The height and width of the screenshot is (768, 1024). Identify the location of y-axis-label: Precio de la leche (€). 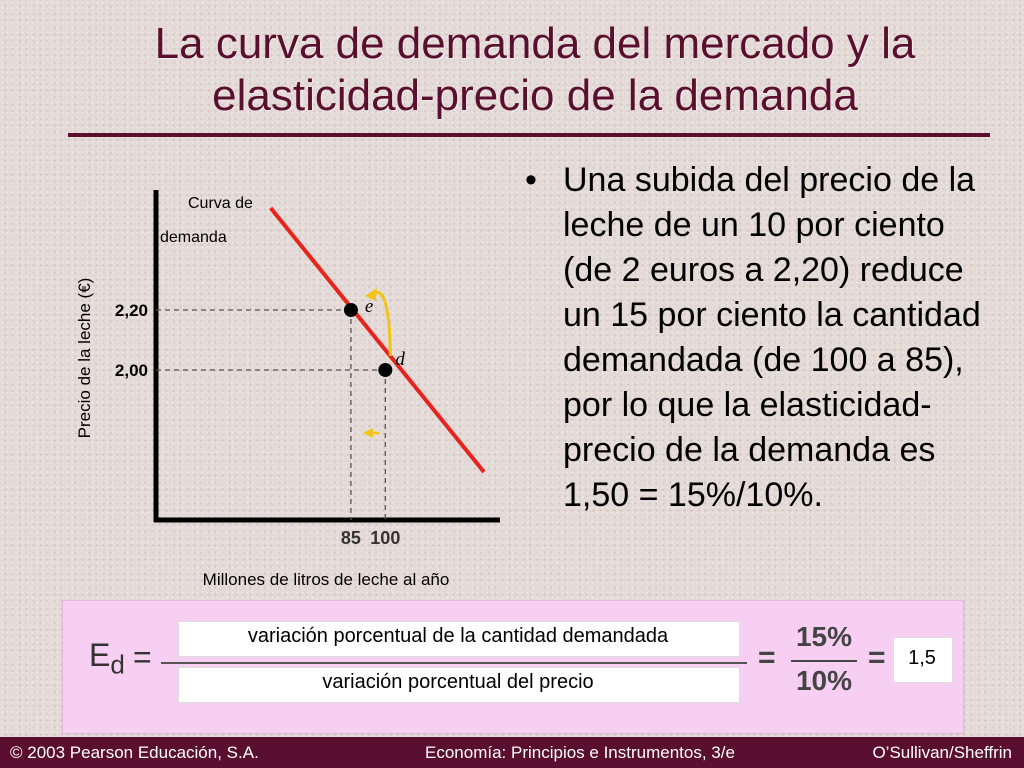
(84, 358).